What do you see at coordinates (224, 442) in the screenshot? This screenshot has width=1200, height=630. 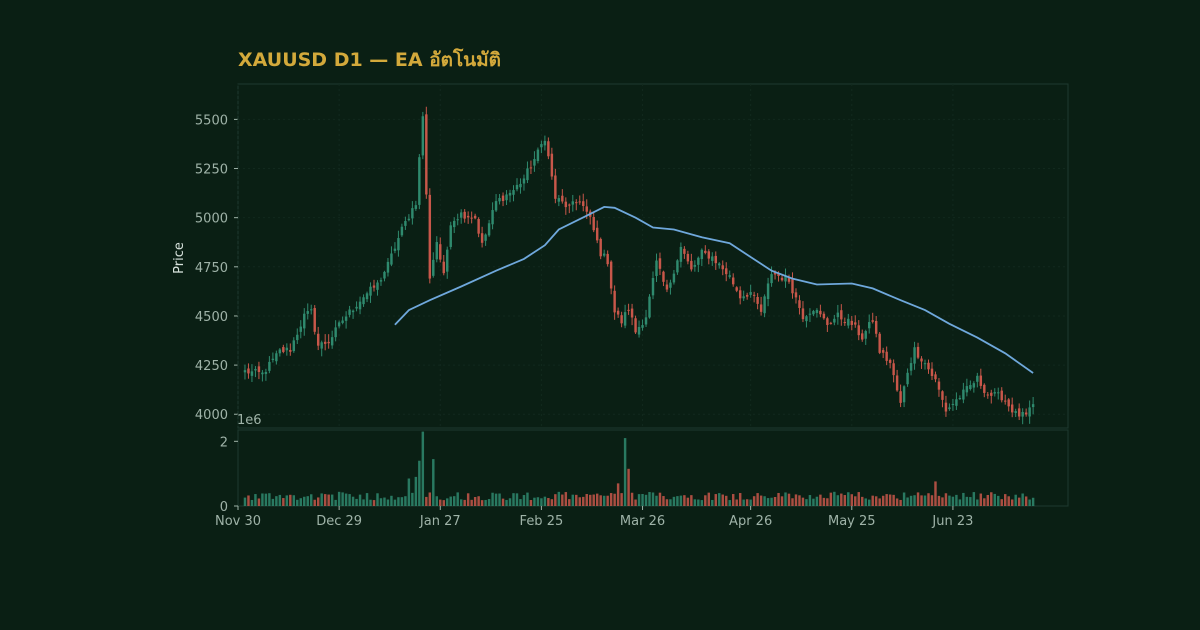 I see `volume-tick-label: 2` at bounding box center [224, 442].